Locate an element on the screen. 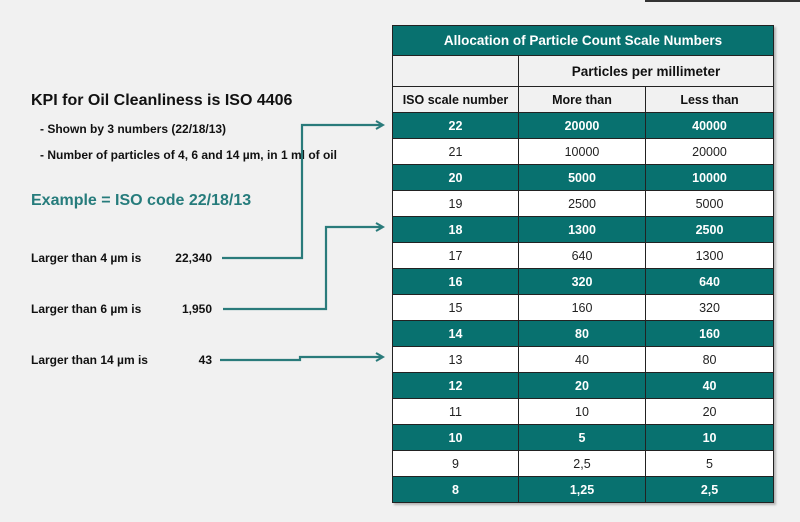 The image size is (800, 522). table-row: 15 160 320 is located at coordinates (583, 307).